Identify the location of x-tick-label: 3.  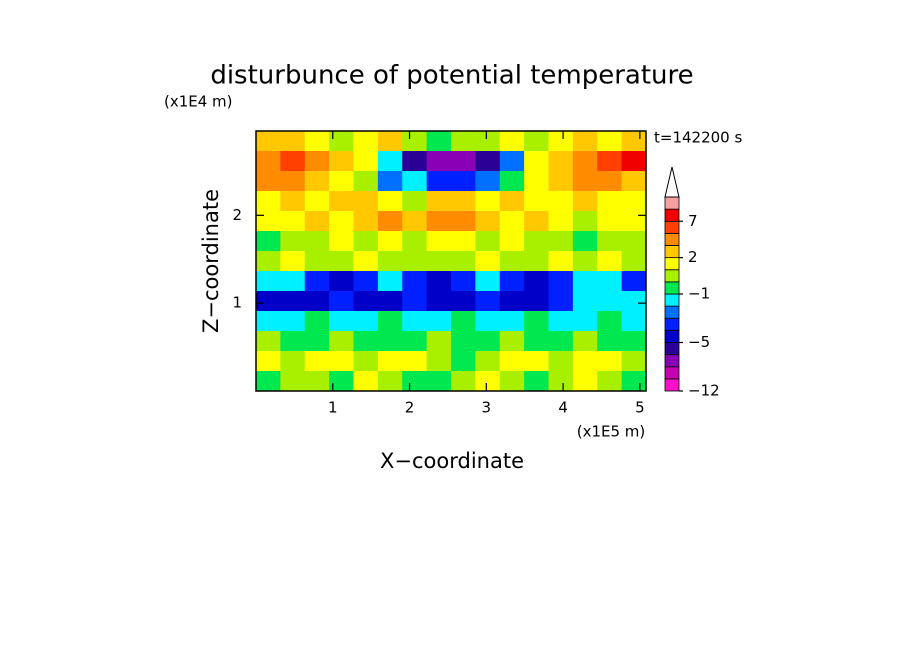
(487, 408).